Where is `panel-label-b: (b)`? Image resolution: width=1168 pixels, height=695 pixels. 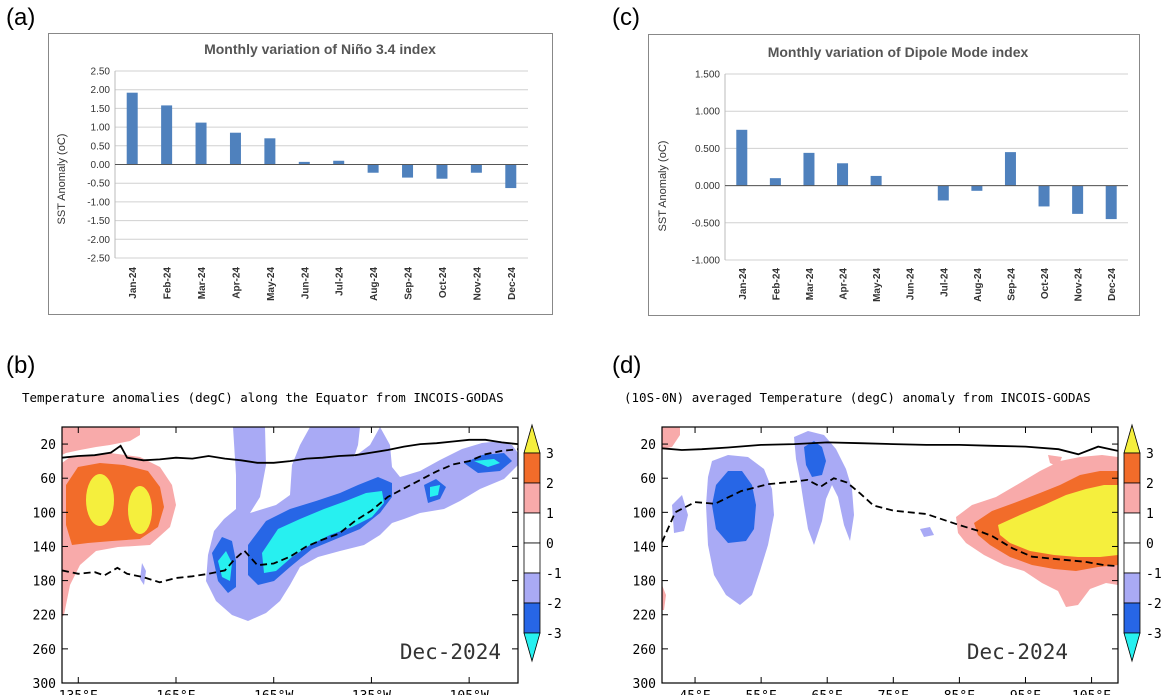
panel-label-b: (b) is located at coordinates (21, 365).